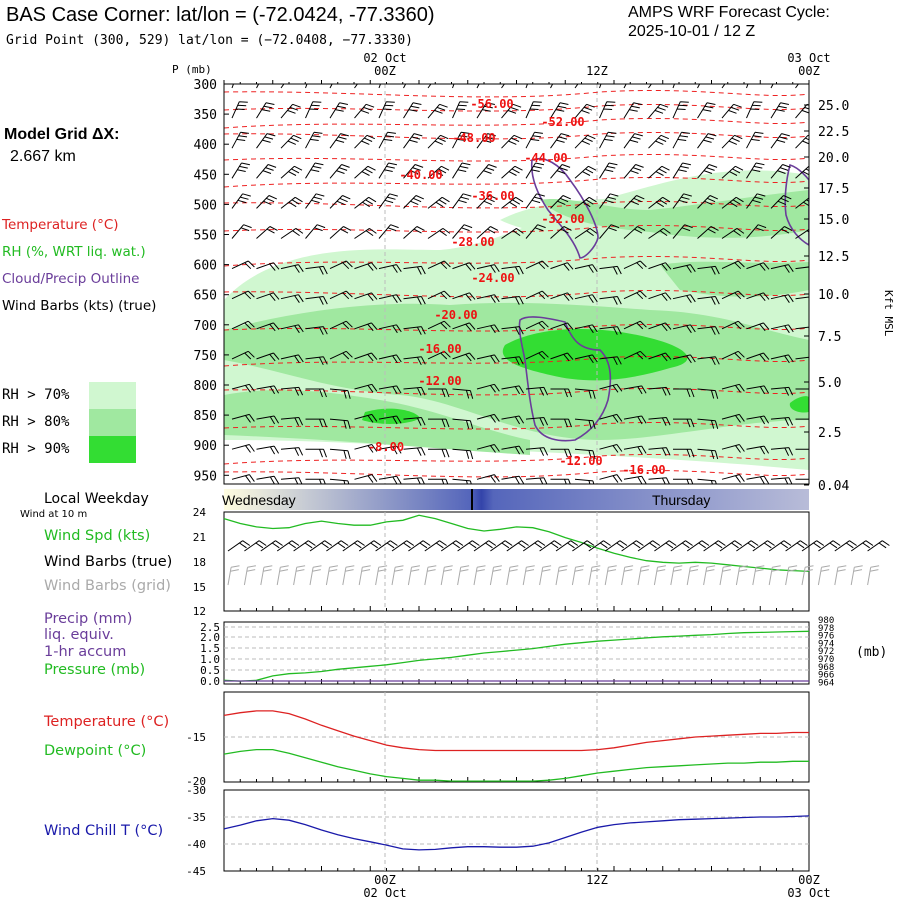 The image size is (900, 900). What do you see at coordinates (562, 219) in the screenshot?
I see `temperature-contour-label: -32.00` at bounding box center [562, 219].